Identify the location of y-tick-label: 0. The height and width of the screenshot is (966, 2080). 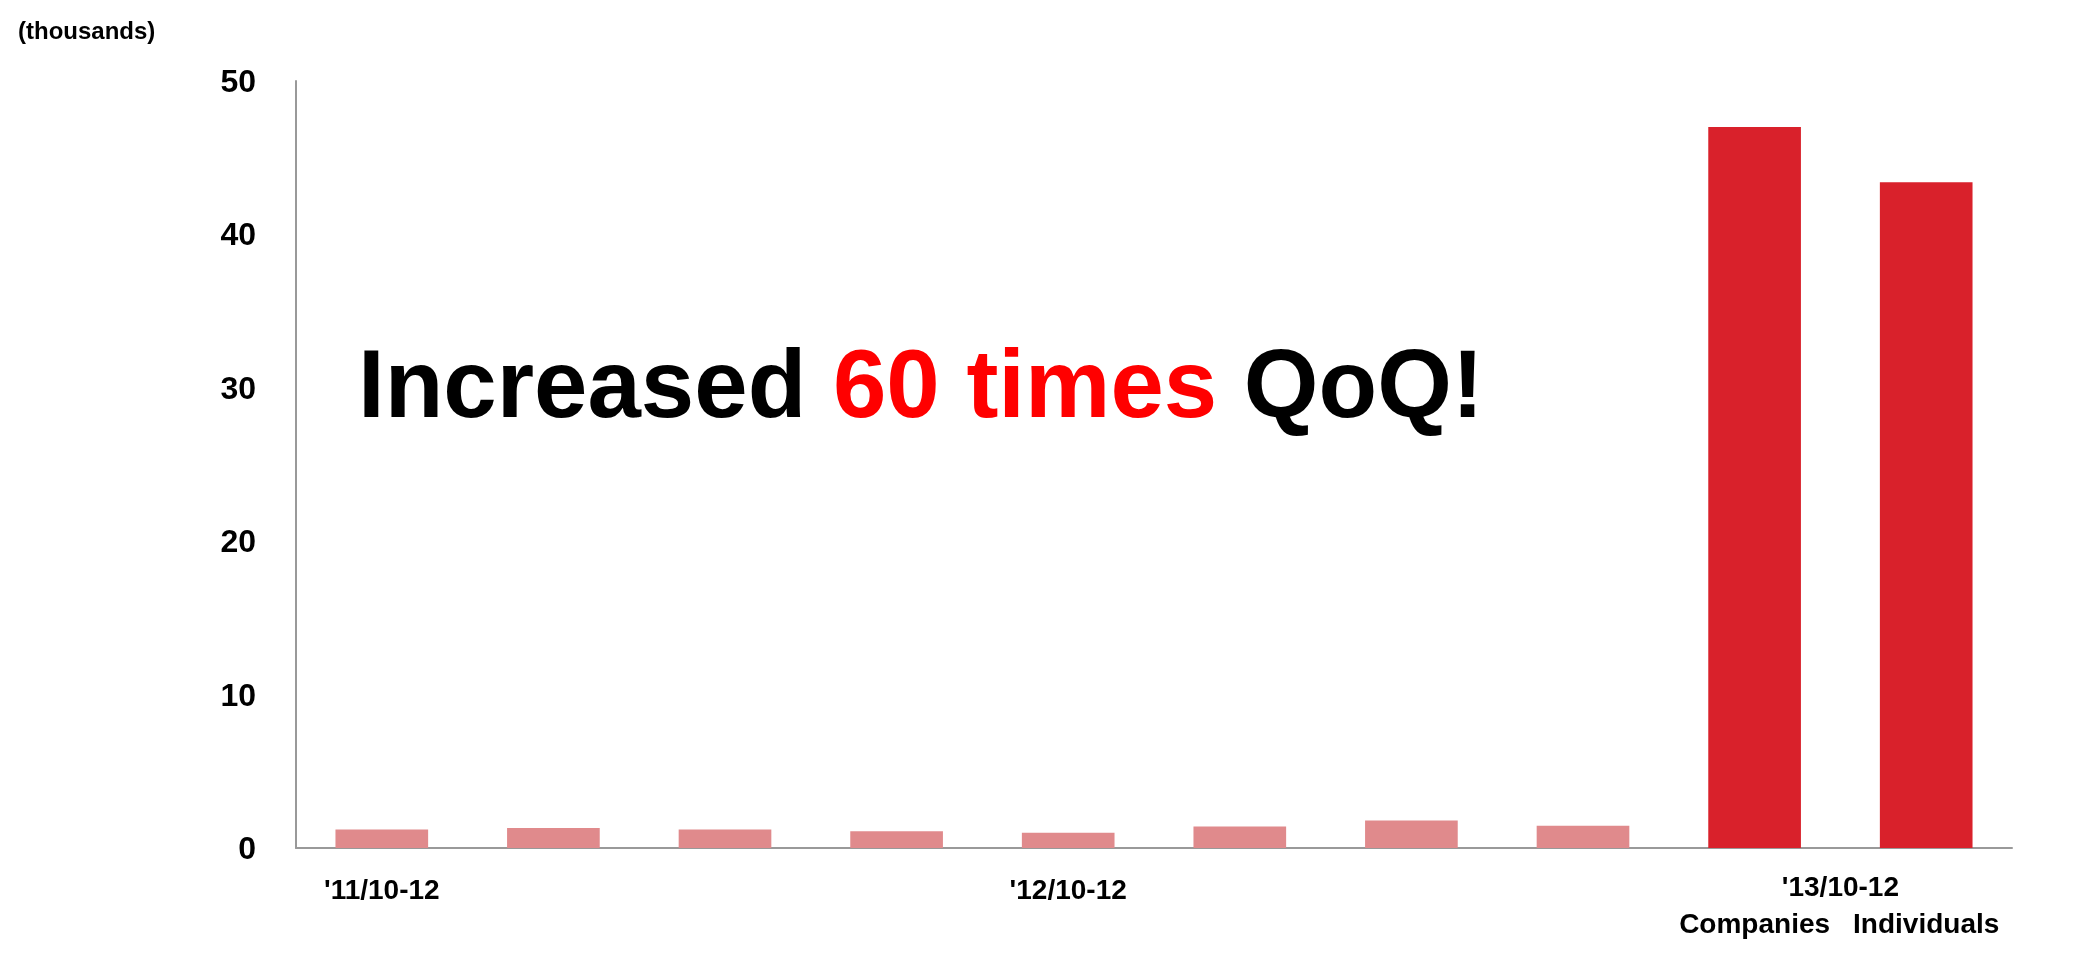
(247, 848).